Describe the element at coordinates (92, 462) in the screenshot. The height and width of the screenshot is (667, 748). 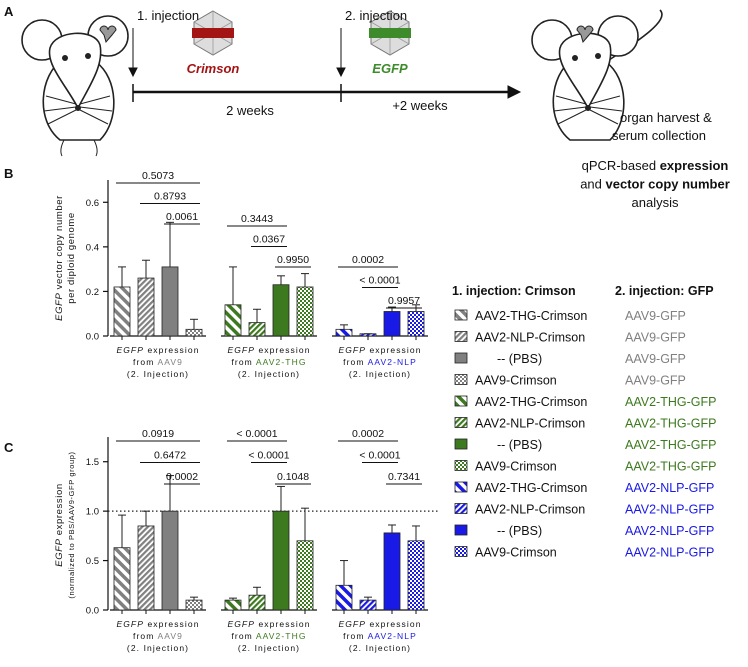
I see `y-tick-label: 1.5` at that location.